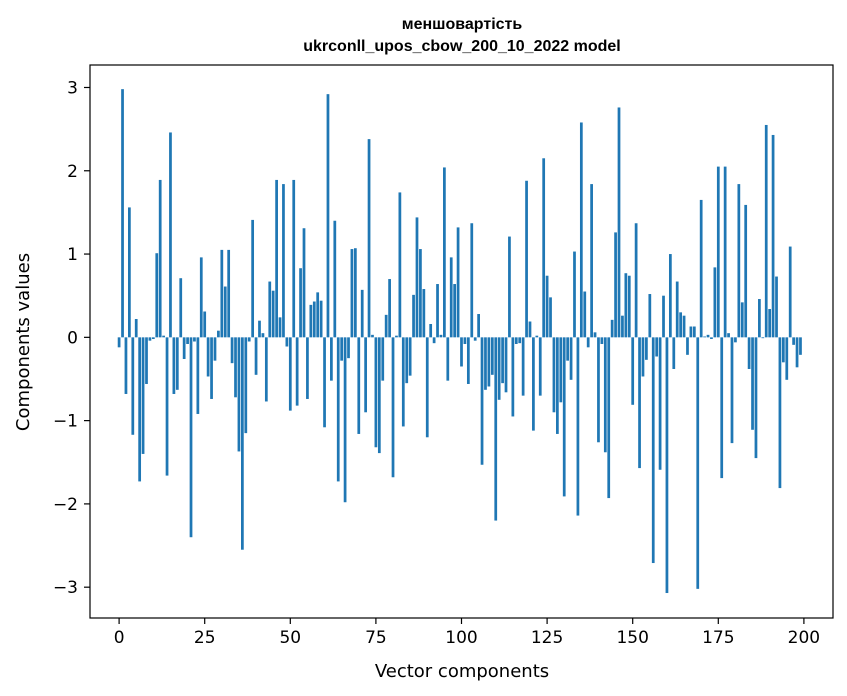  Describe the element at coordinates (804, 638) in the screenshot. I see `x-tick-label: 200` at that location.